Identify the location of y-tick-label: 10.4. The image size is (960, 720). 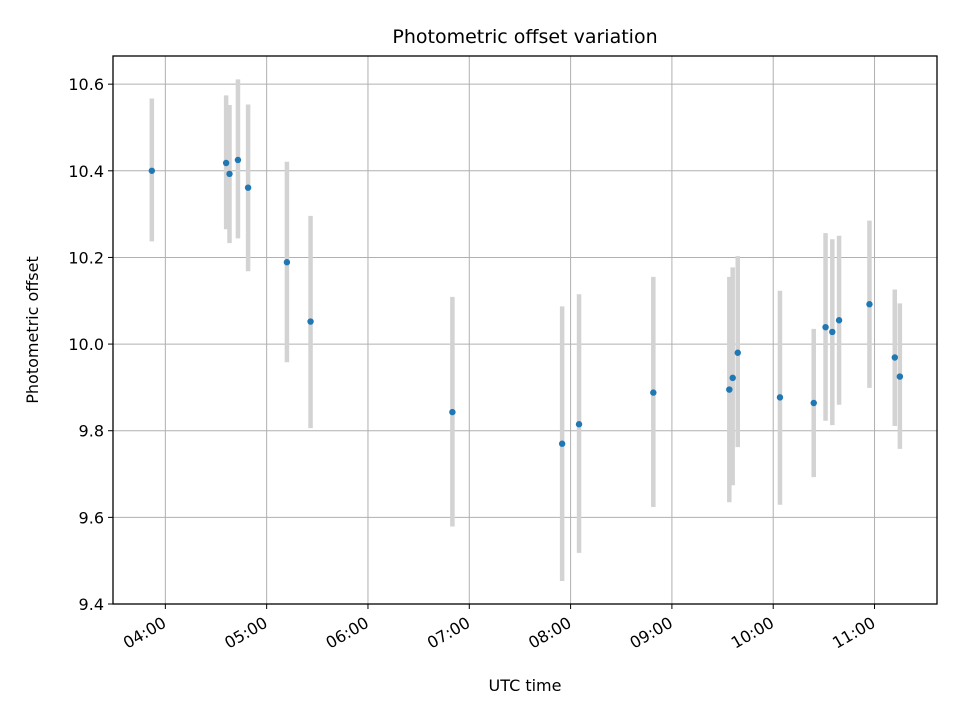
(86, 171).